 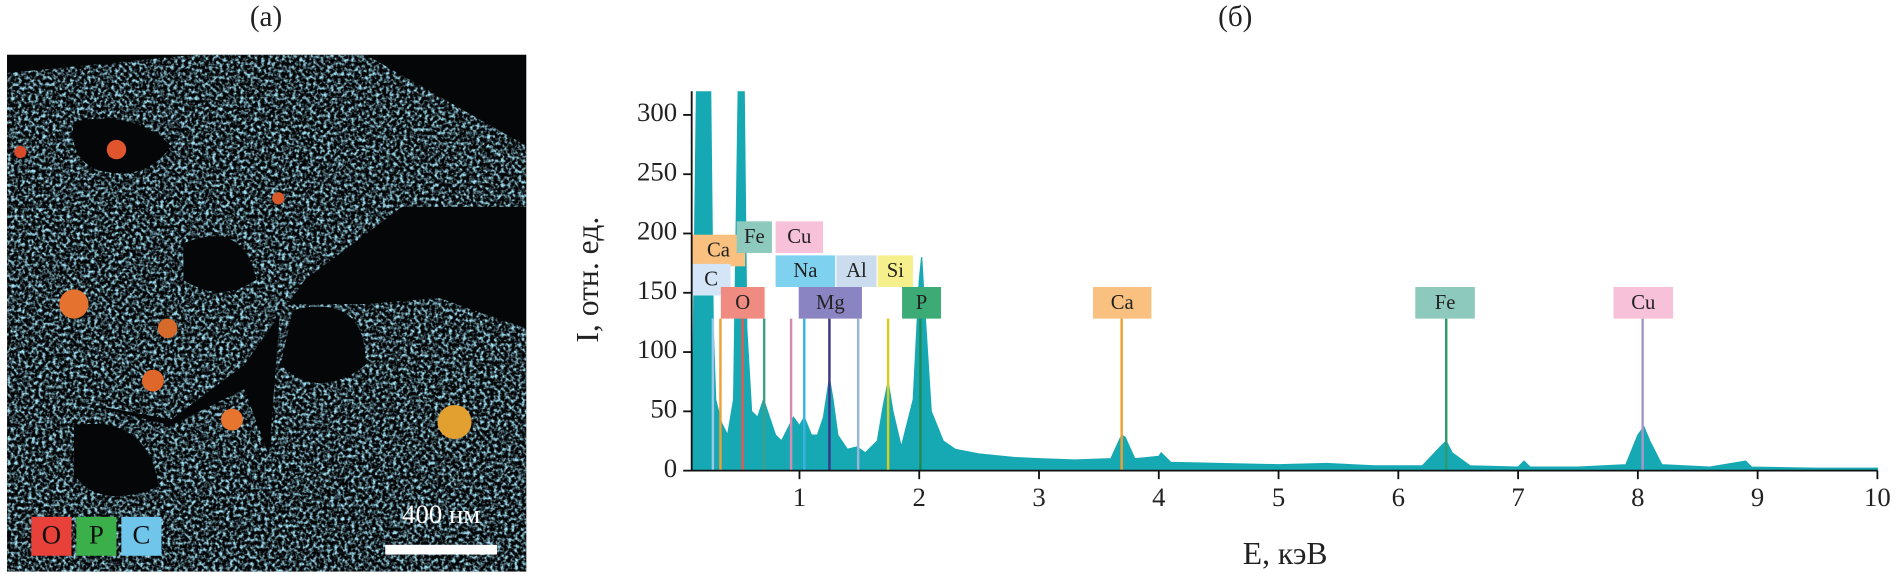 What do you see at coordinates (1158, 497) in the screenshot?
I see `x-tick-label: 4` at bounding box center [1158, 497].